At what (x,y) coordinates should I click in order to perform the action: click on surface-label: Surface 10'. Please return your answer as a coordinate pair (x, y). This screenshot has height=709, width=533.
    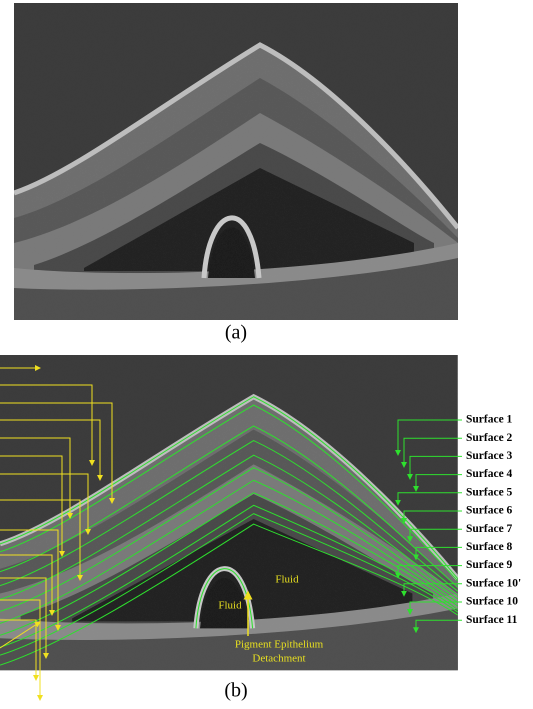
    Looking at the image, I should click on (493, 583).